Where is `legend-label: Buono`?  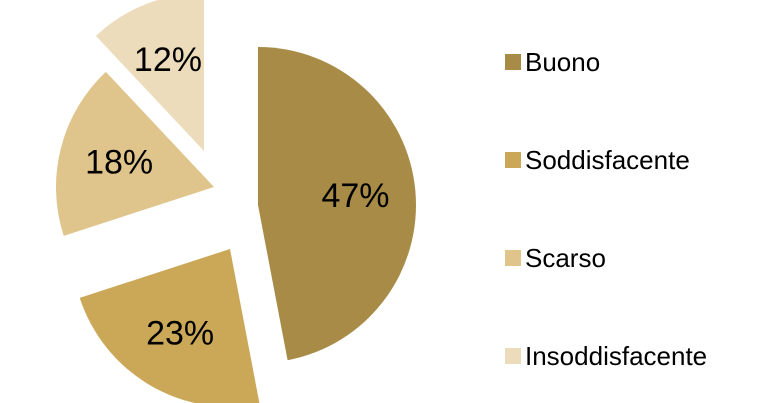 legend-label: Buono is located at coordinates (562, 62).